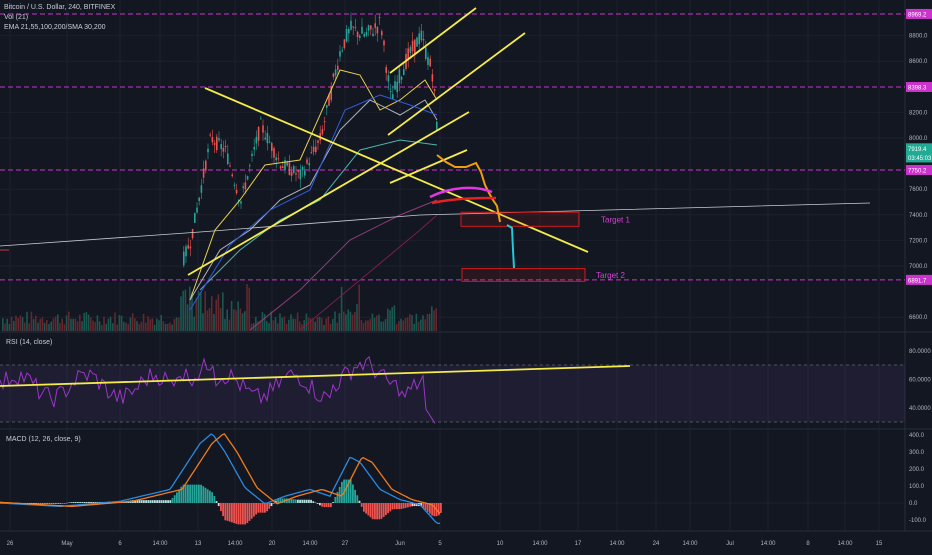 The height and width of the screenshot is (555, 932). Describe the element at coordinates (43, 439) in the screenshot. I see `macd-label: MACD (12, 26, close, 9)` at that location.